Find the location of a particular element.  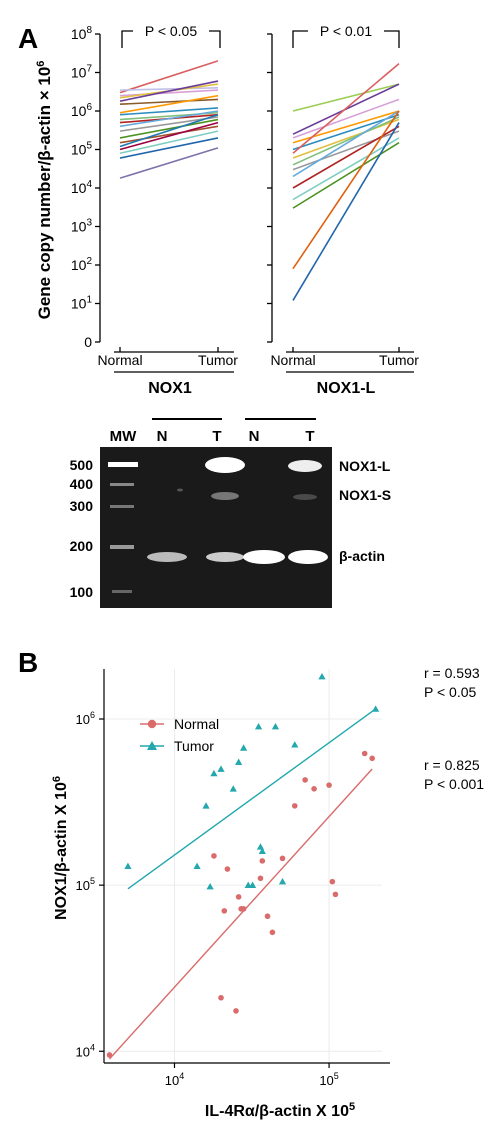

y-tick-label: 10⁵ is located at coordinates (82, 149).